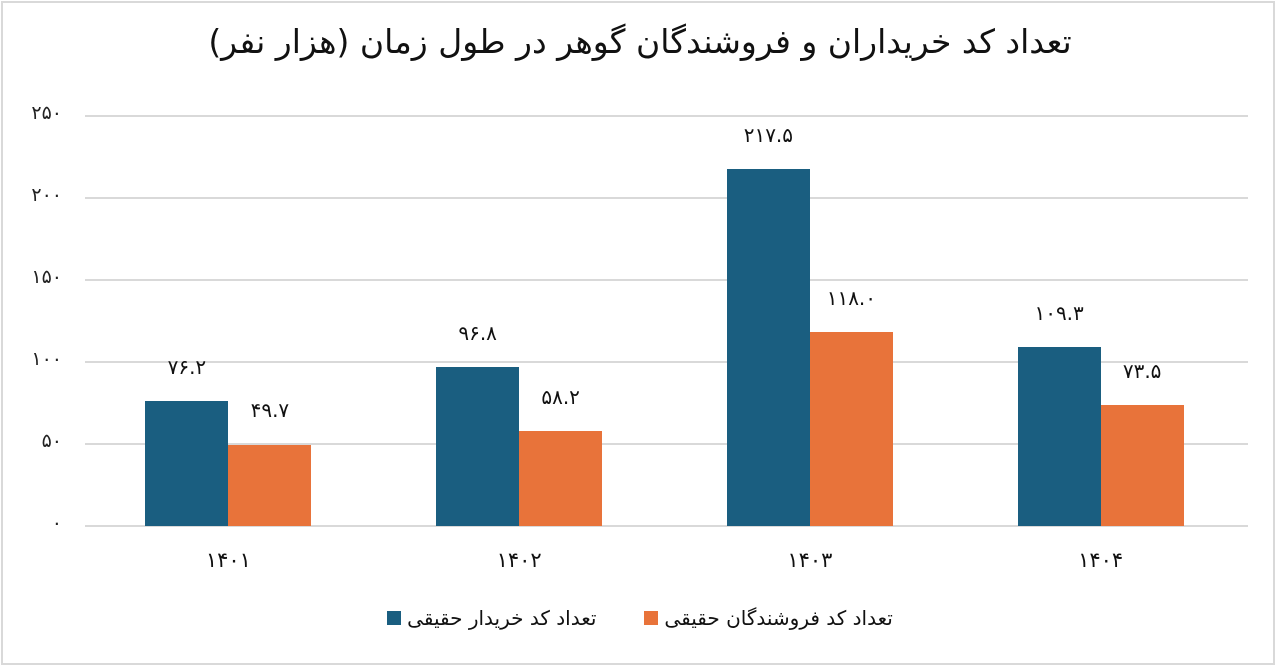 The width and height of the screenshot is (1280, 669). Describe the element at coordinates (46, 195) in the screenshot. I see `y-tick-label: ۲۰۰` at that location.